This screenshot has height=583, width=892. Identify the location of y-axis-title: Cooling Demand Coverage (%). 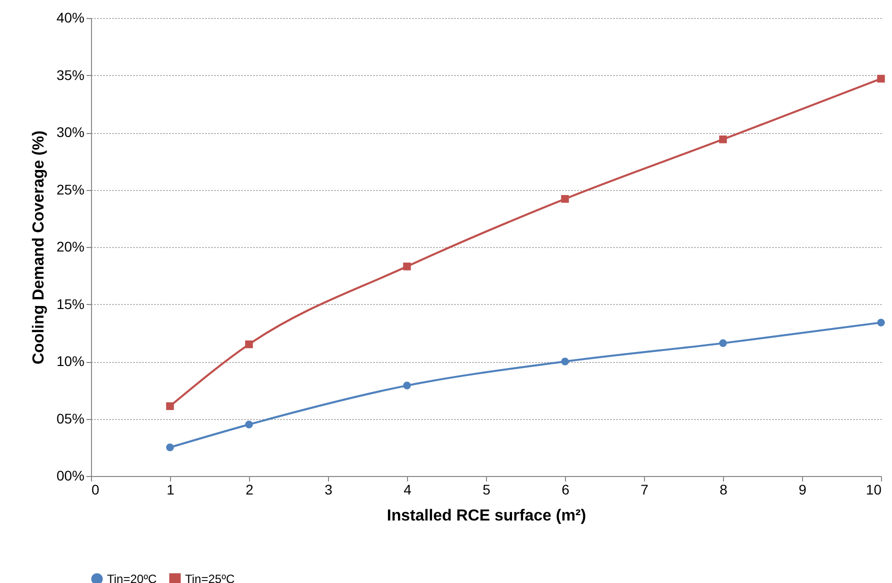
(39, 247).